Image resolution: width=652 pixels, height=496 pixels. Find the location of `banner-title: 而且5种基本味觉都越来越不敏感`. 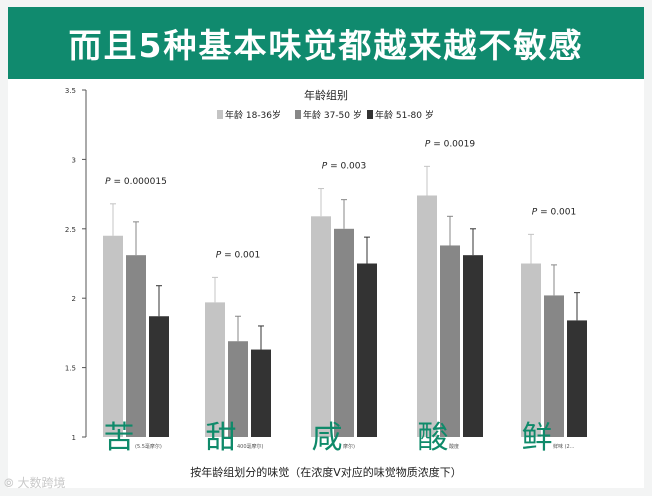

banner-title: 而且5种基本味觉都越来越不敏感 is located at coordinates (326, 45).